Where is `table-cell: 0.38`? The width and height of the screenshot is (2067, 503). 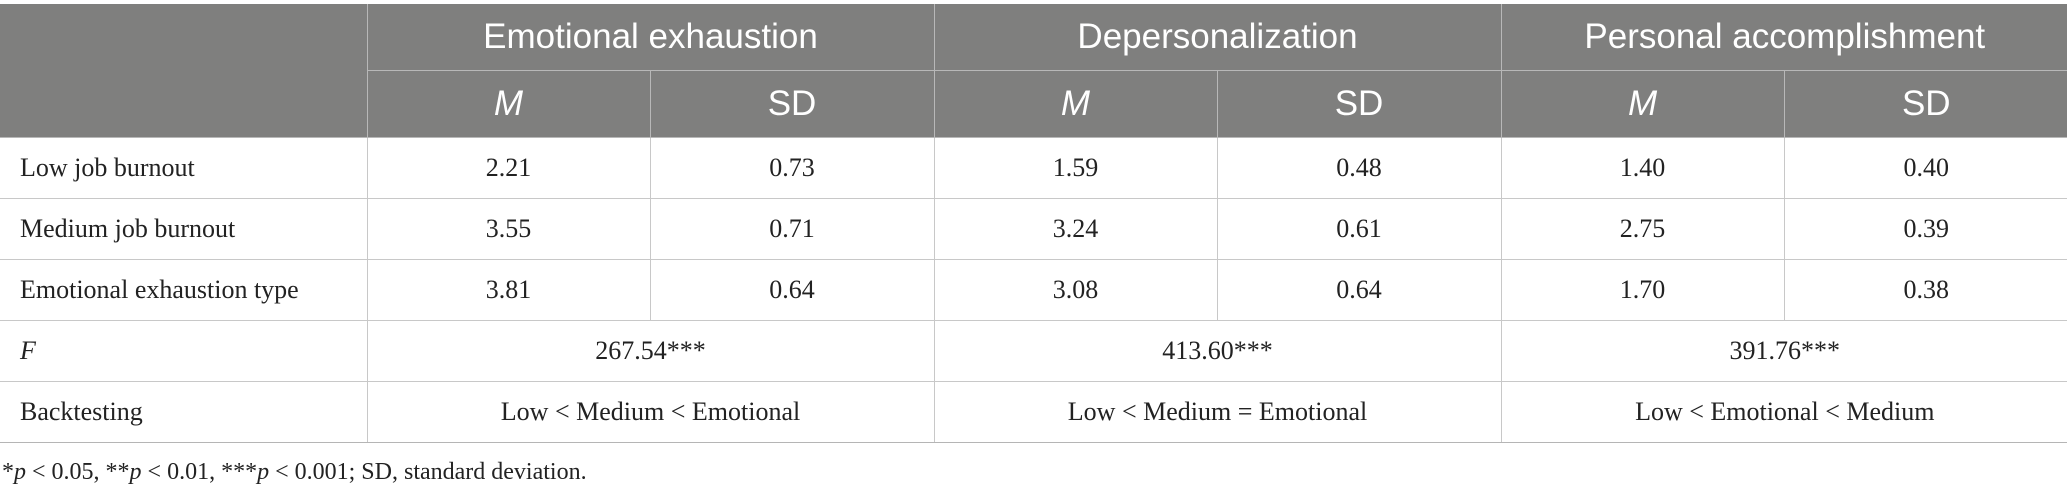 table-cell: 0.38 is located at coordinates (1925, 290).